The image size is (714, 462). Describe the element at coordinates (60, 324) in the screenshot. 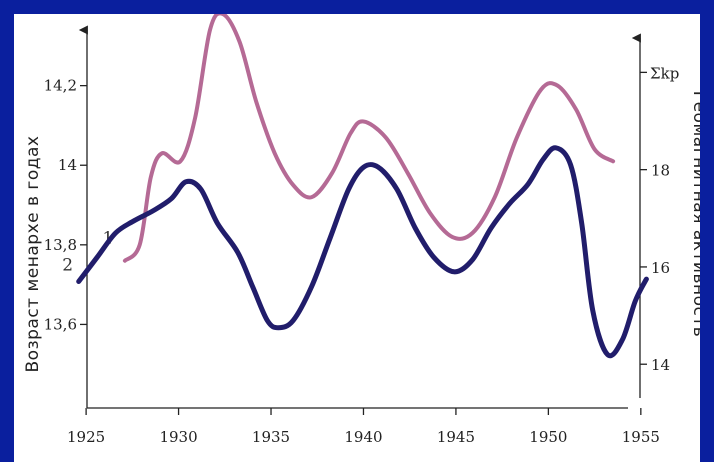

I see `y-left-tick-label: 13,6` at that location.